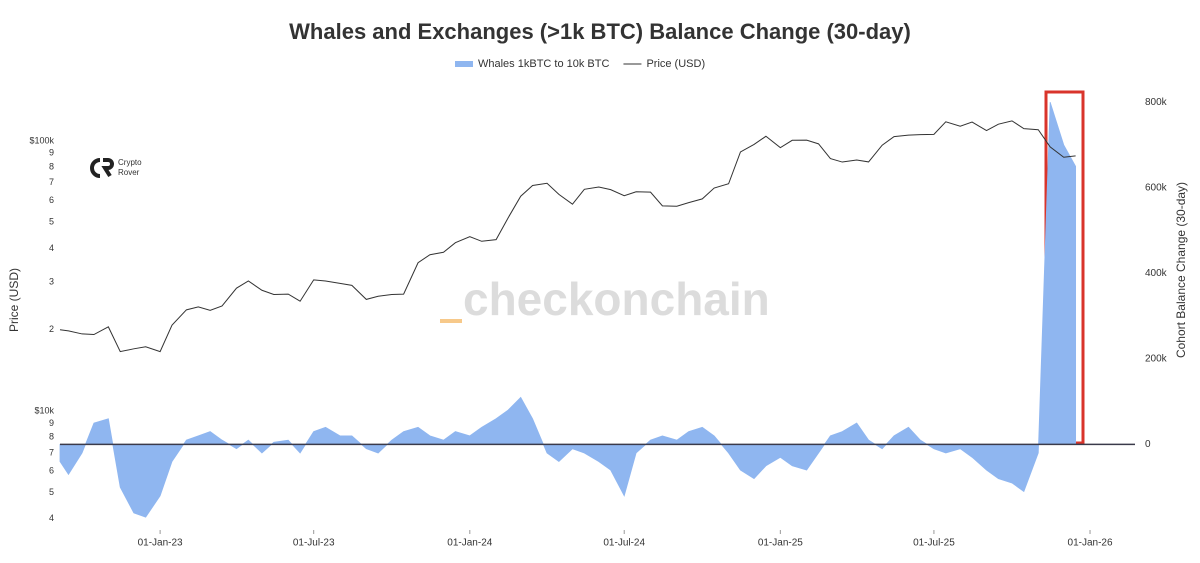  I want to click on x-tick-label: 01-Jan-24, so click(469, 543).